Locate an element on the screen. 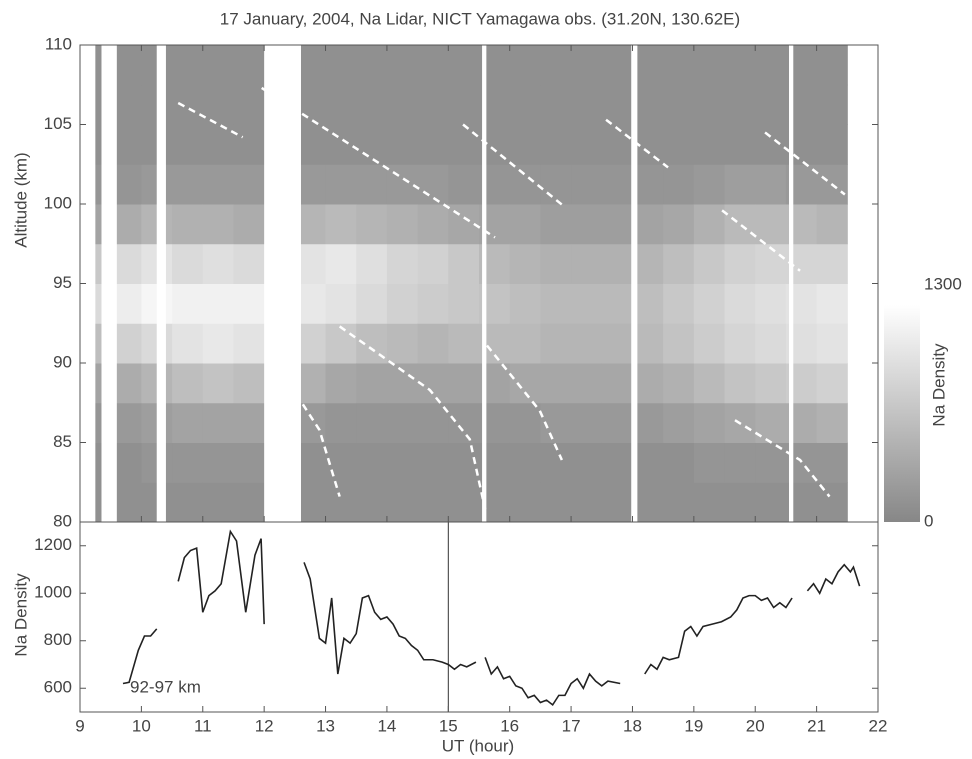 Image resolution: width=972 pixels, height=759 pixels. colorbar-label: Na Density is located at coordinates (938, 385).